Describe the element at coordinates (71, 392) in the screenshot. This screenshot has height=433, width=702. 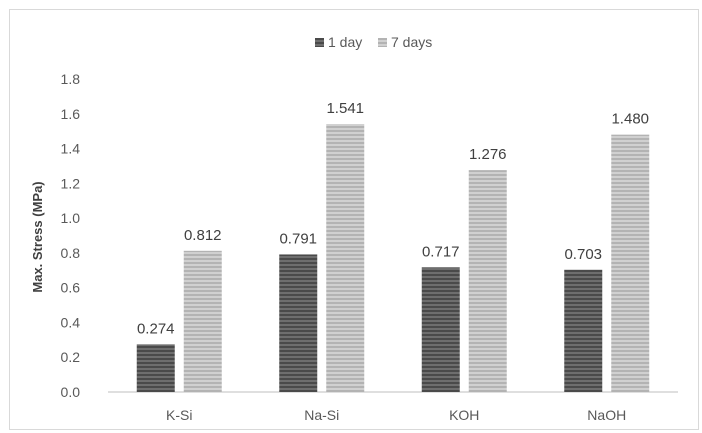
I see `y-tick-label: 0.0` at that location.